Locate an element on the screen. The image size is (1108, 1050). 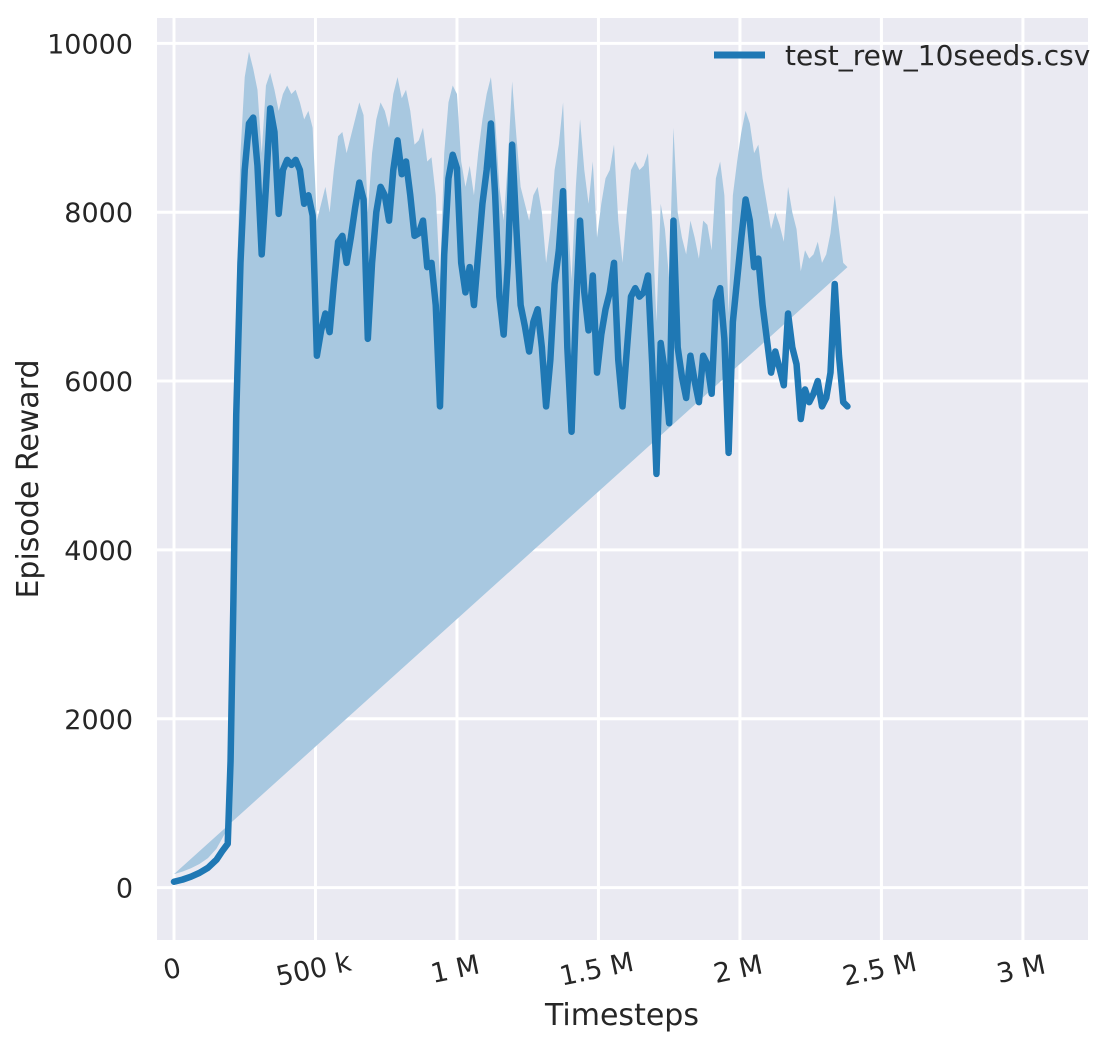
chart-legend: test_rew_10seeds.csv is located at coordinates (902, 55).